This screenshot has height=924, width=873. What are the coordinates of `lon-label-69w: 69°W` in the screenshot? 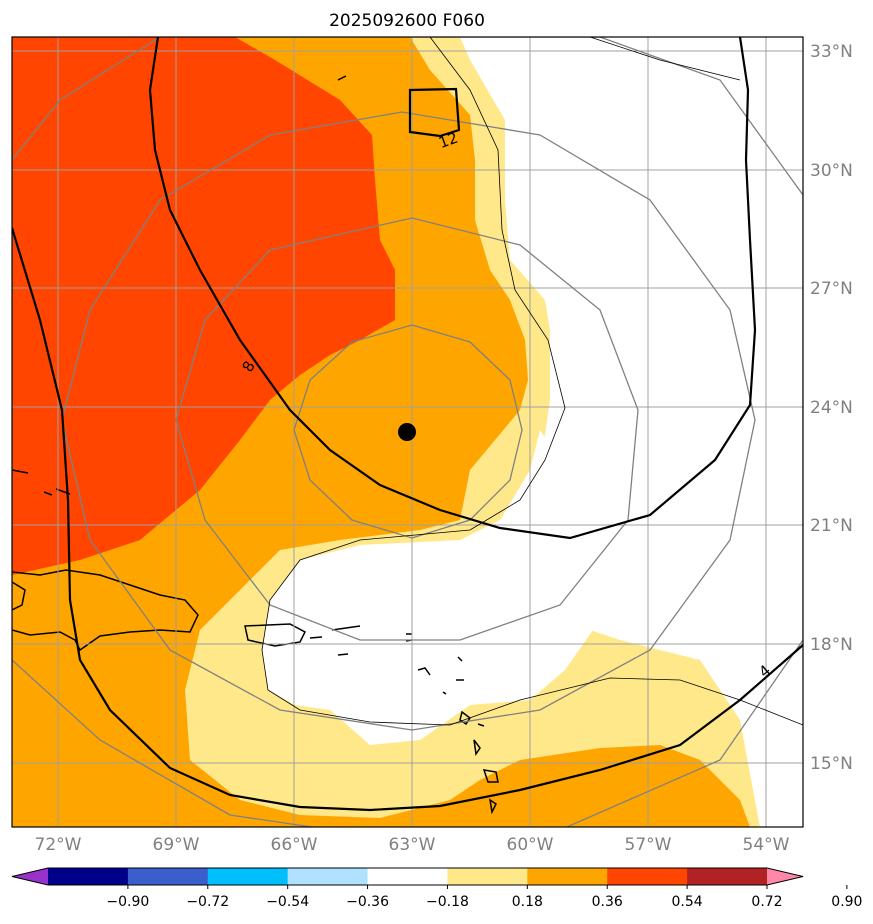 It's located at (176, 845).